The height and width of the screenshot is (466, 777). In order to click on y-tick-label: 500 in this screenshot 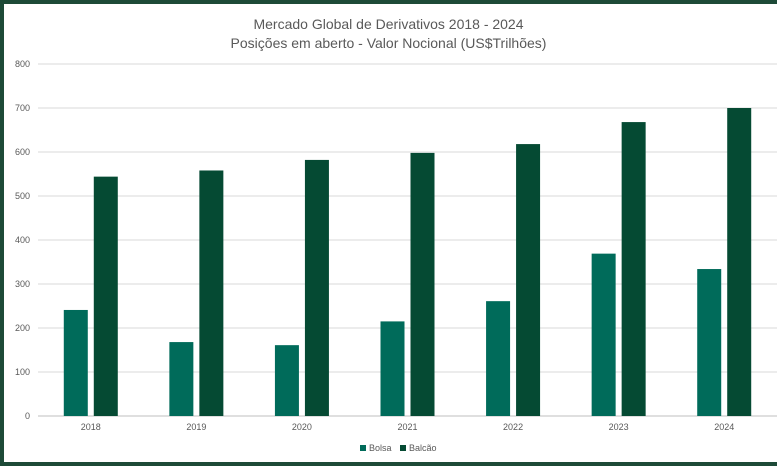, I will do `click(22, 196)`.